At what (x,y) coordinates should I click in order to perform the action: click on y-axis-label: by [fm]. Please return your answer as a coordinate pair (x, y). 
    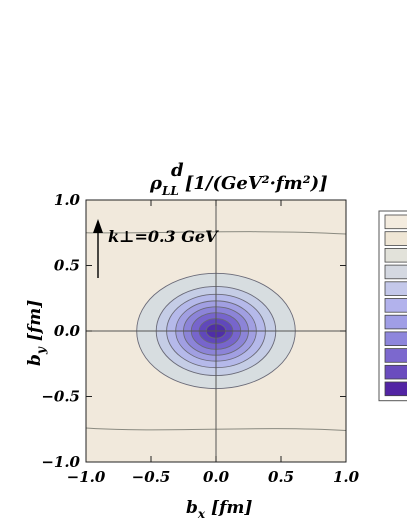
    Looking at the image, I should click on (36, 333).